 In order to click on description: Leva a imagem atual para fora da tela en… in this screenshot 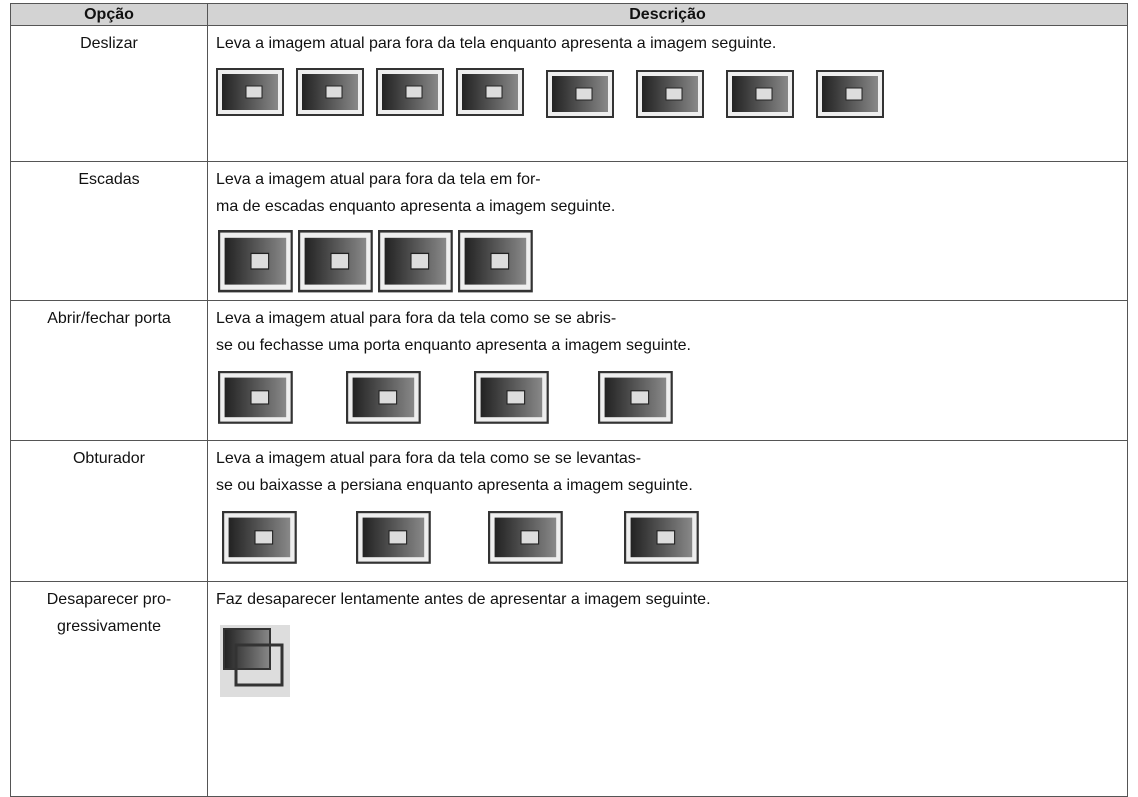, I will do `click(496, 43)`.